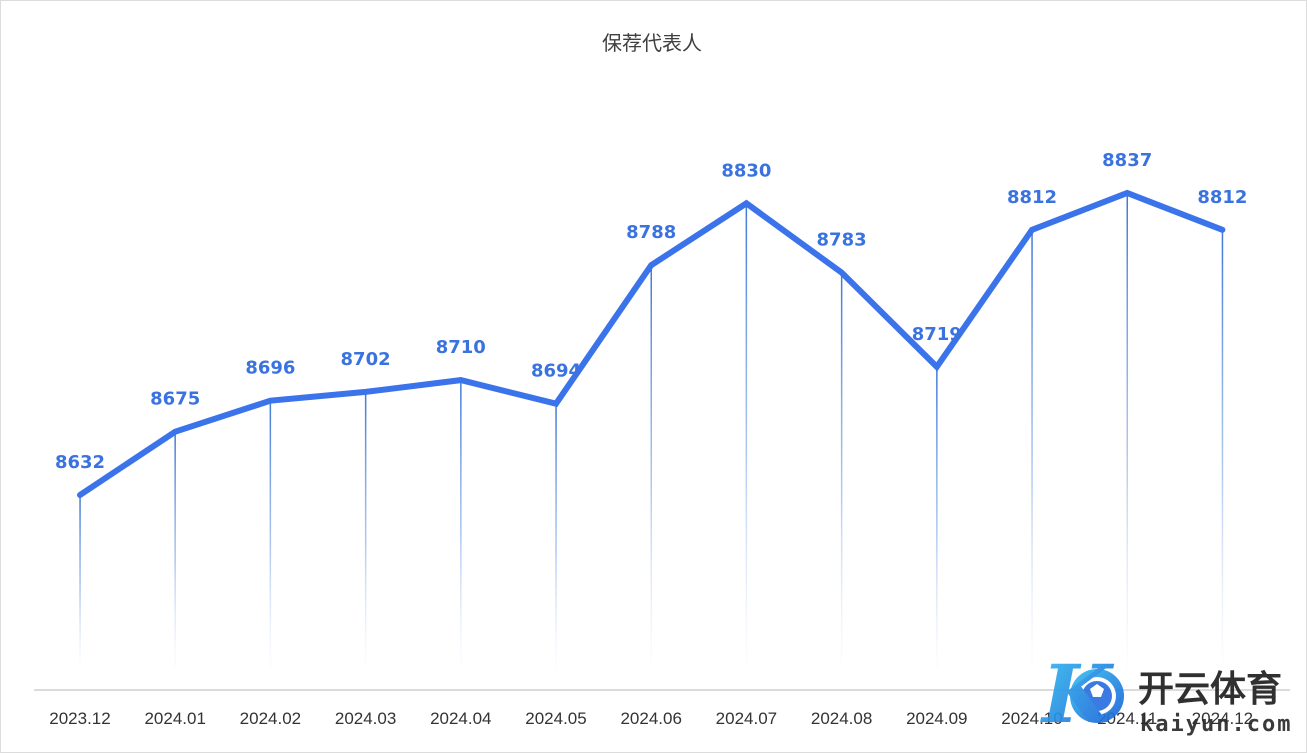 This screenshot has height=753, width=1307. What do you see at coordinates (175, 399) in the screenshot?
I see `data-label: 8675` at bounding box center [175, 399].